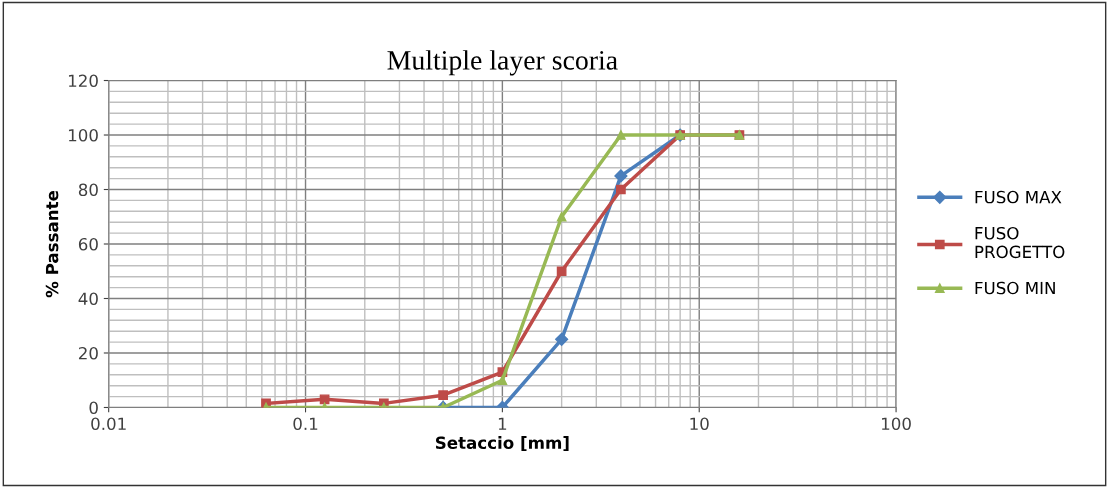 The width and height of the screenshot is (1109, 488). What do you see at coordinates (93, 408) in the screenshot?
I see `y-tick-label: 0` at bounding box center [93, 408].